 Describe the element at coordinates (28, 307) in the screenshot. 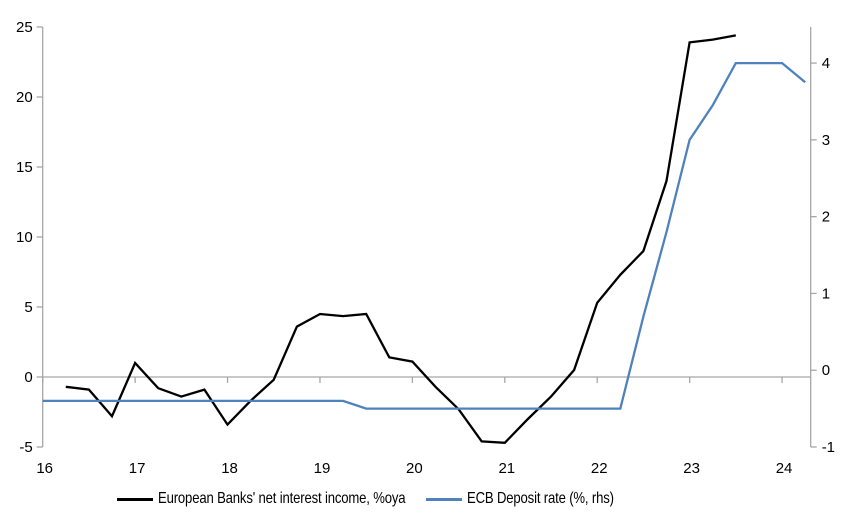

I see `left-axis-tick-label: 5` at that location.